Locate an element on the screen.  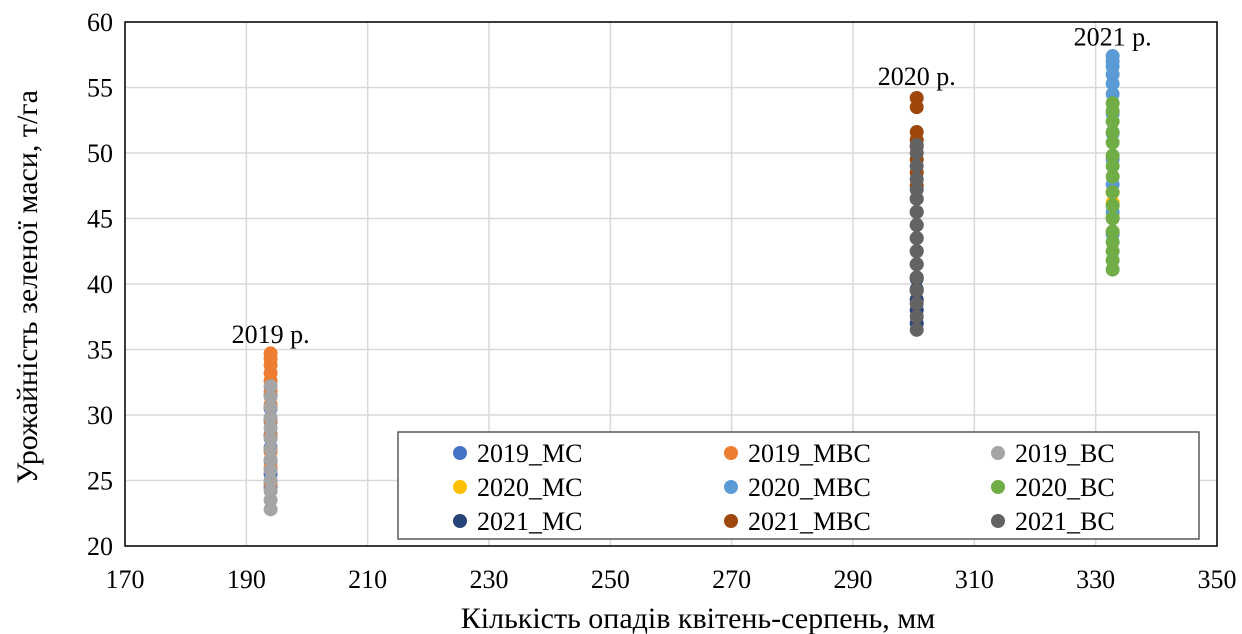
legend-item: 2021_ВС is located at coordinates (1053, 521).